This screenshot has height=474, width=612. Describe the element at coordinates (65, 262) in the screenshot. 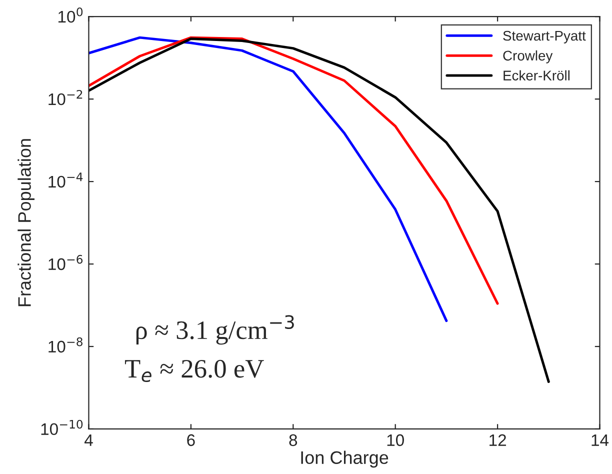

I see `y-tick-label: 10$^{−6}$` at that location.